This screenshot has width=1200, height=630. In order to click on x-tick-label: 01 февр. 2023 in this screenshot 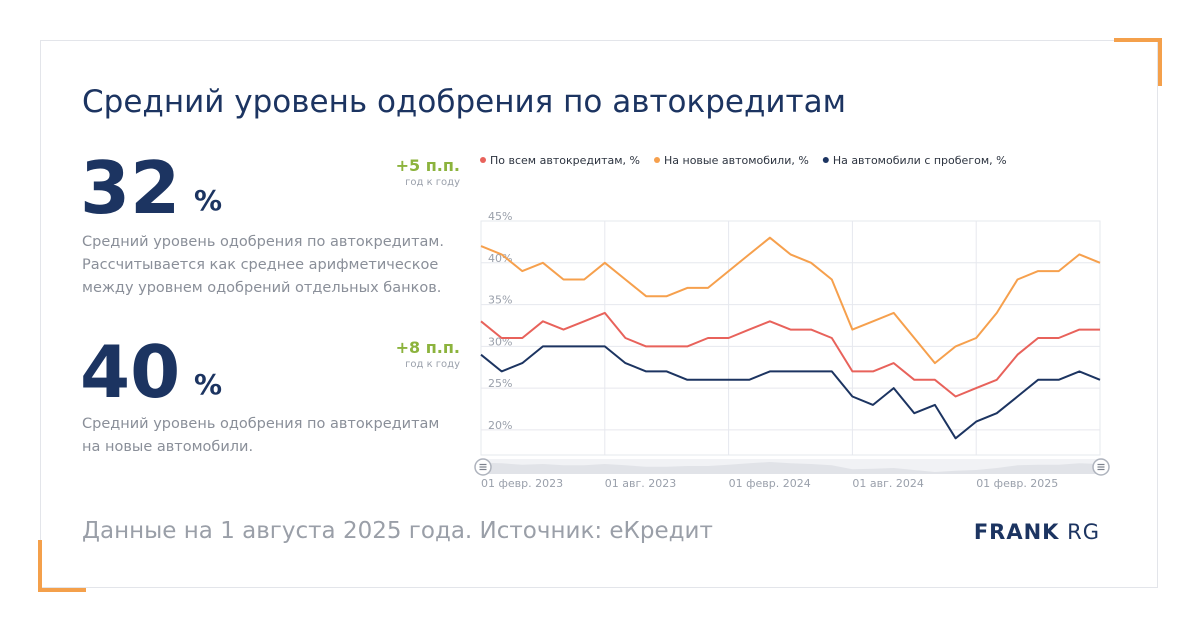, I will do `click(522, 483)`.